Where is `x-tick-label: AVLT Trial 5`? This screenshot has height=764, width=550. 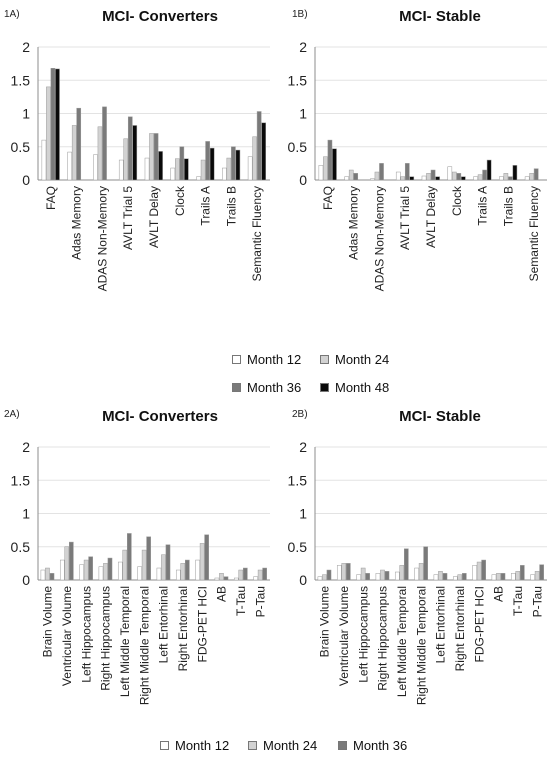 x-tick-label: AVLT Trial 5 is located at coordinates (128, 218).